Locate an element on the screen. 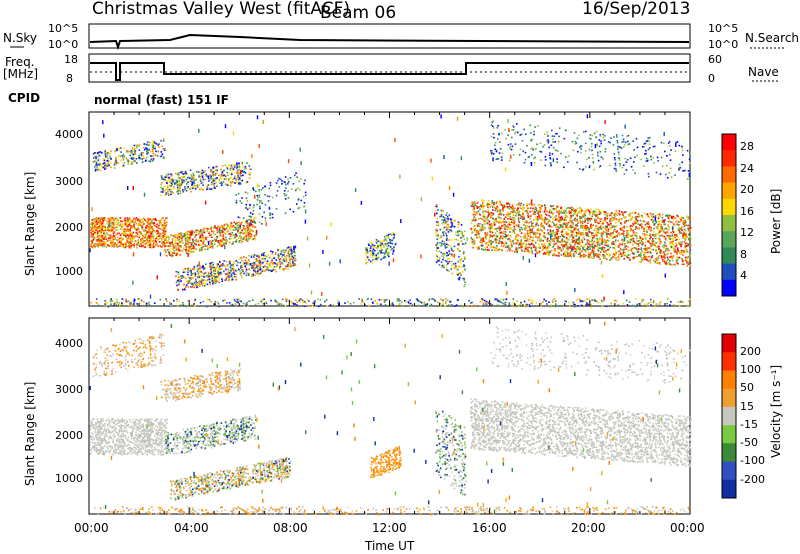 Image resolution: width=800 pixels, height=554 pixels. velocity-cbar-tick: 50 is located at coordinates (747, 387).